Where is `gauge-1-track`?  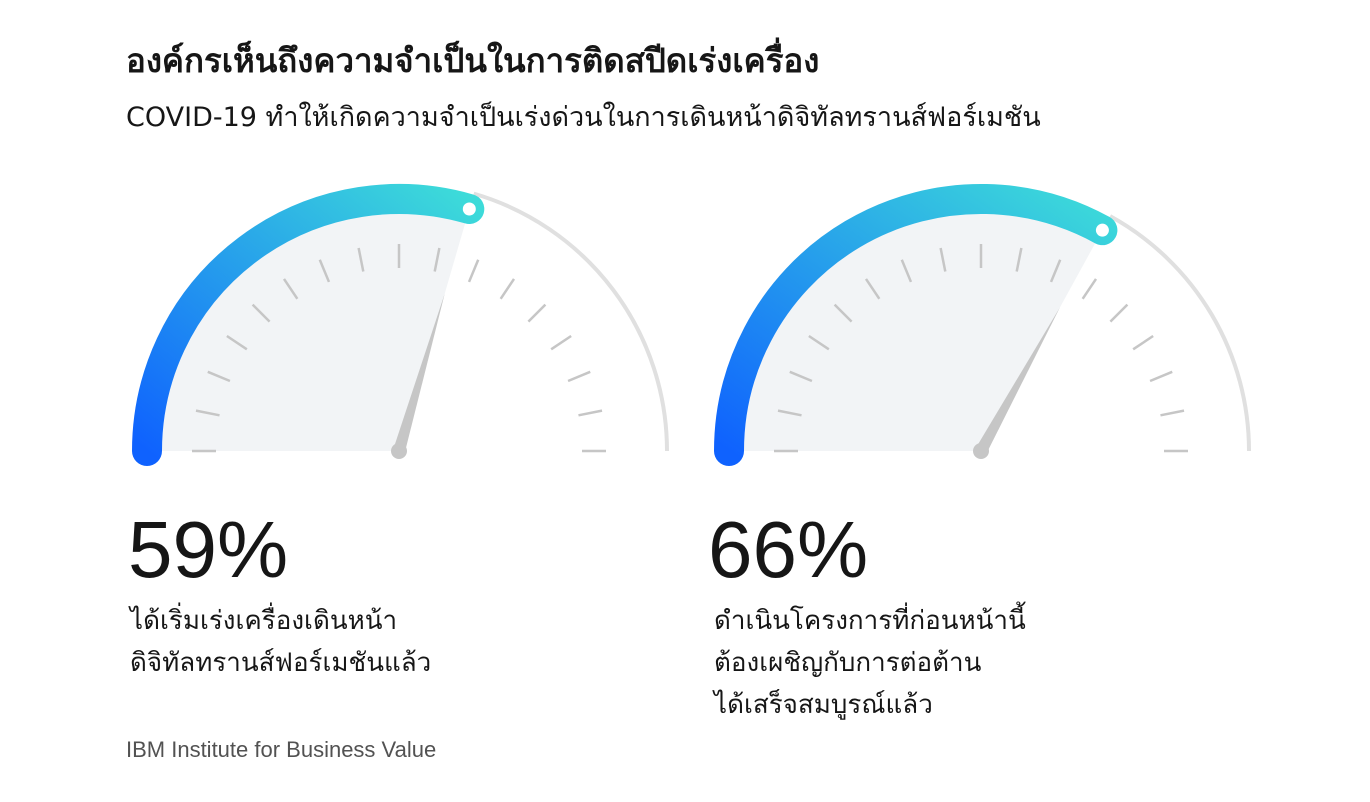
gauge-1-track is located at coordinates (571, 321).